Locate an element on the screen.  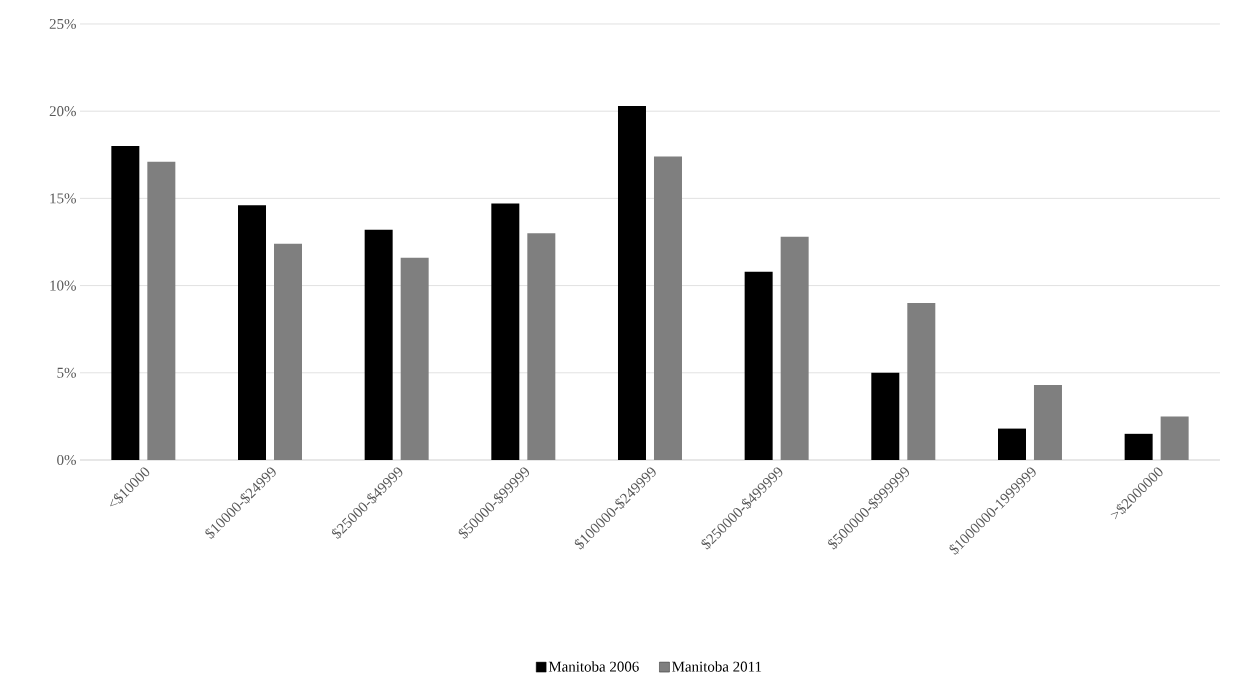
y-tick-label: 5% is located at coordinates (66, 372).